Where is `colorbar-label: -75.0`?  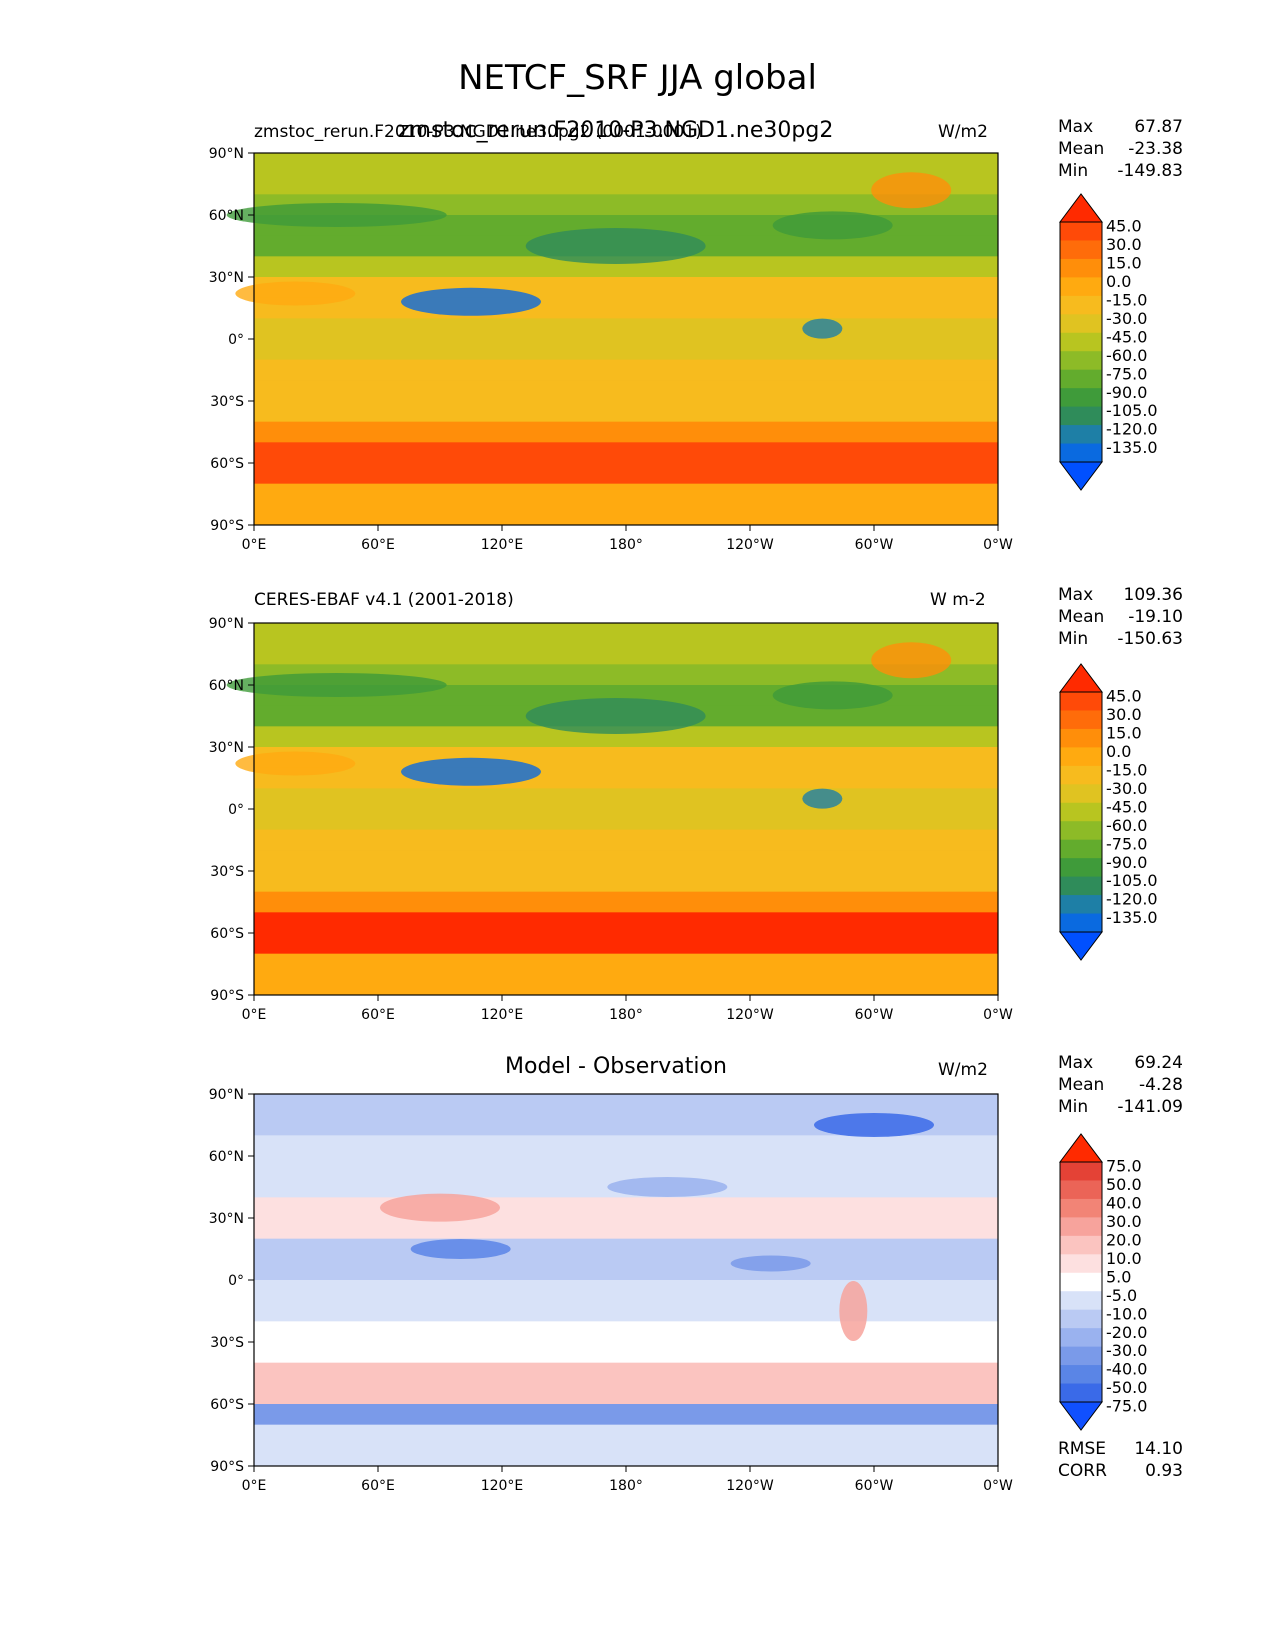
colorbar-label: -75.0 is located at coordinates (1126, 843).